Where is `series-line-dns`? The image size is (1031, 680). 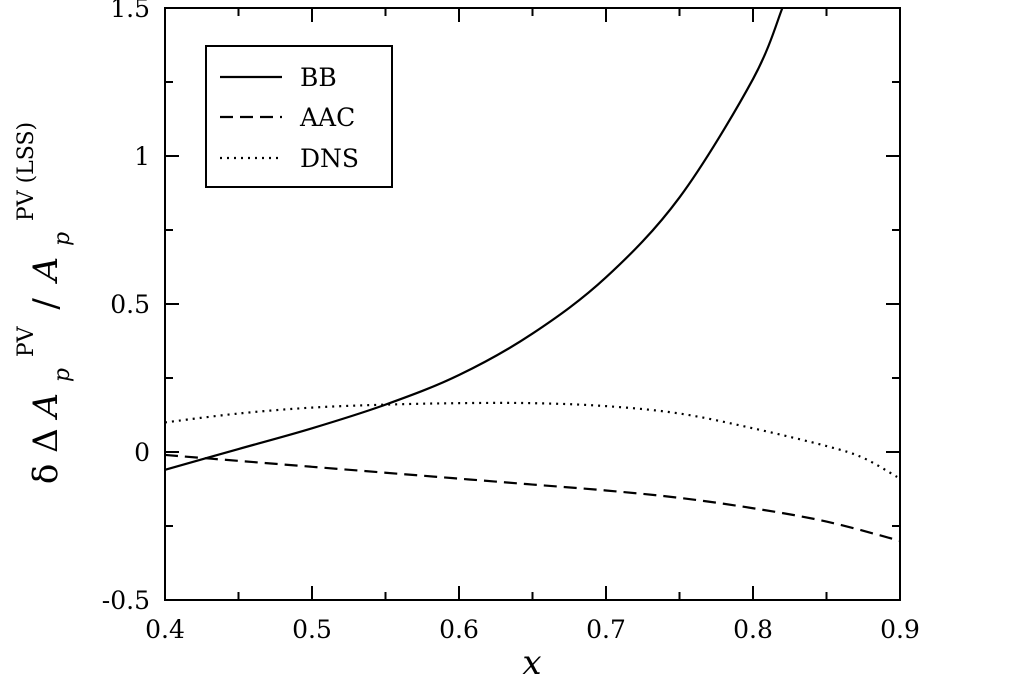 series-line-dns is located at coordinates (532, 440).